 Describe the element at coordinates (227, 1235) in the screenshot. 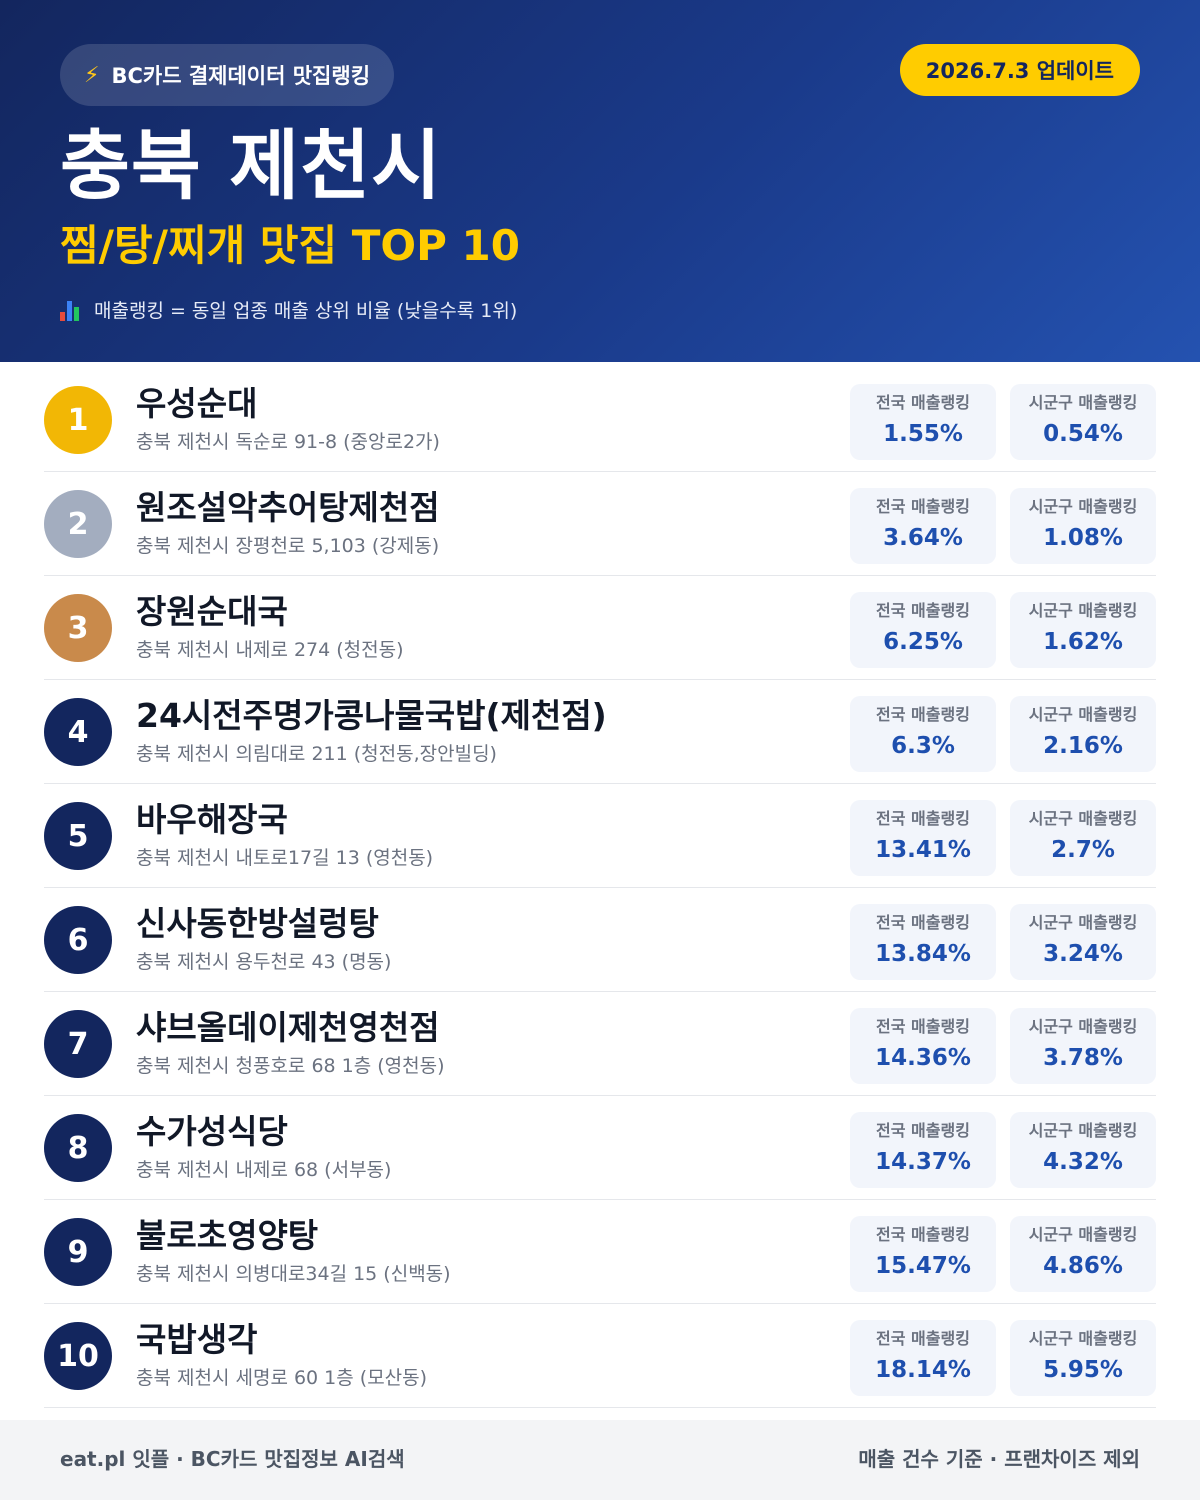

I see `restaurant-name: 불로초영양탕` at that location.